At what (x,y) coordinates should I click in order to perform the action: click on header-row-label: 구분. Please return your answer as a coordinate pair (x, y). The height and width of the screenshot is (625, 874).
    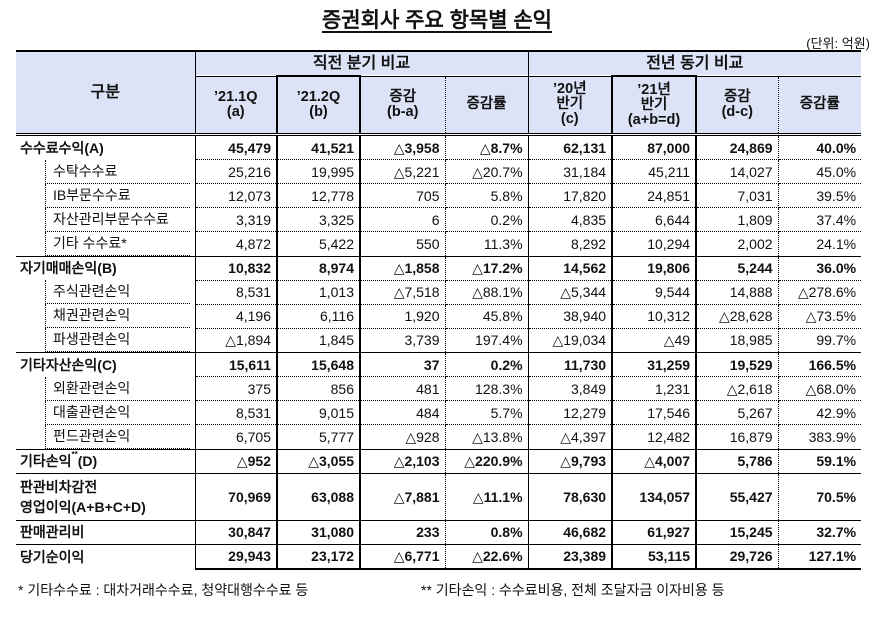
    Looking at the image, I should click on (106, 92).